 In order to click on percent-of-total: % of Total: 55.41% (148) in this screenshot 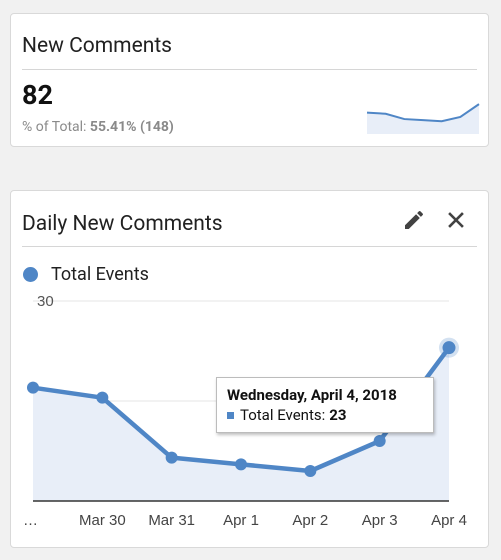, I will do `click(98, 127)`.